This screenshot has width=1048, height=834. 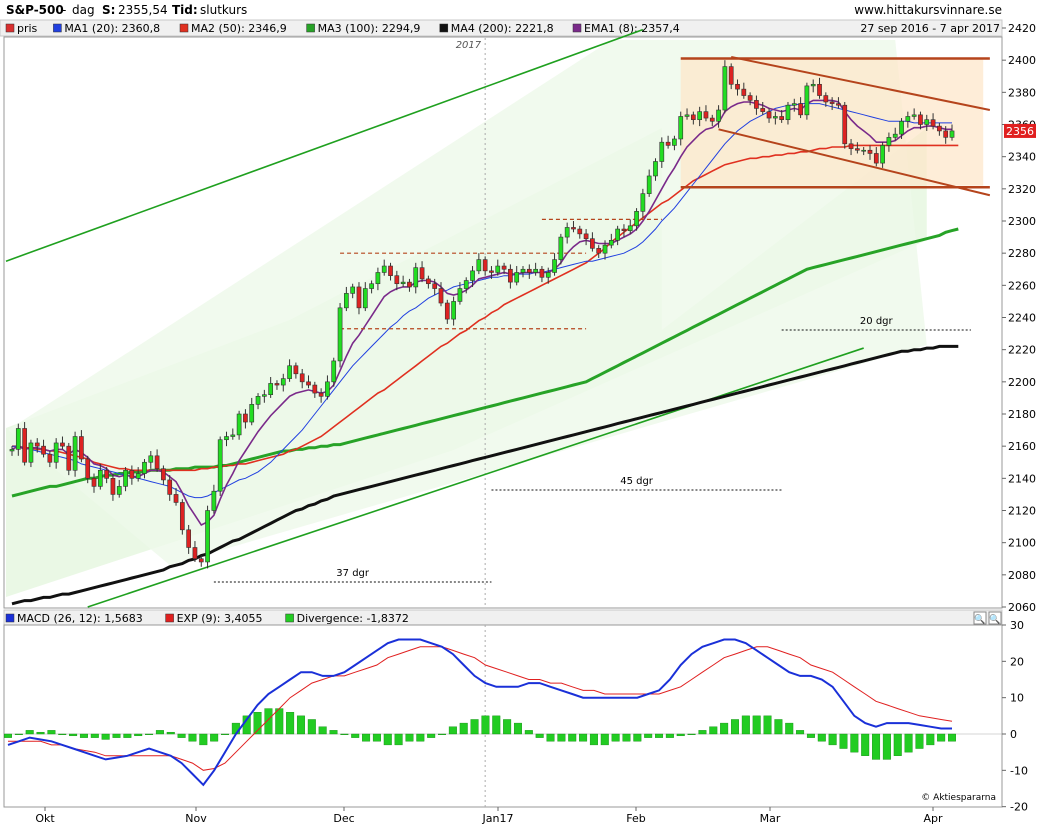 What do you see at coordinates (995, 618) in the screenshot?
I see `zoom-out-icon` at bounding box center [995, 618].